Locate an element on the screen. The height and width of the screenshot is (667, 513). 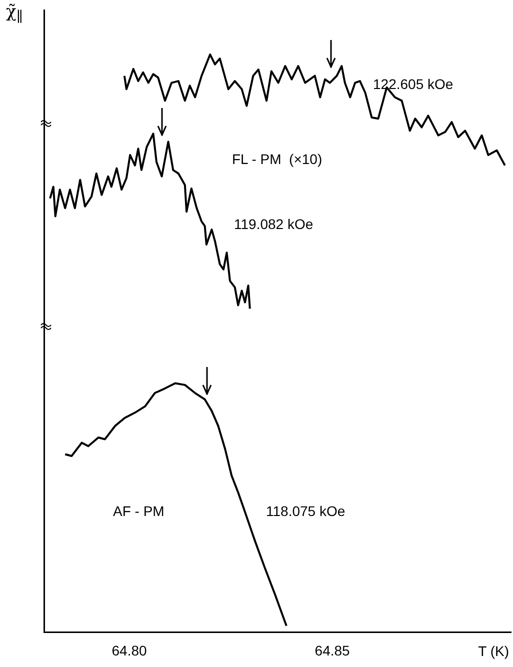
x-tick-label: 64.80 is located at coordinates (130, 650).